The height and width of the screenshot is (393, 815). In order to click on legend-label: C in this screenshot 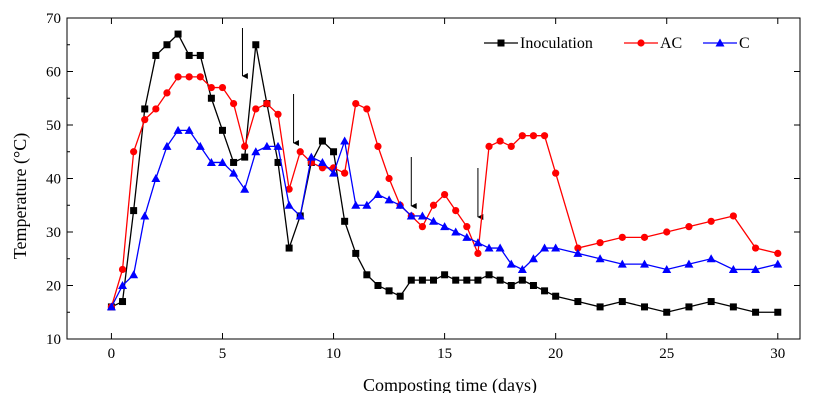, I will do `click(744, 43)`.